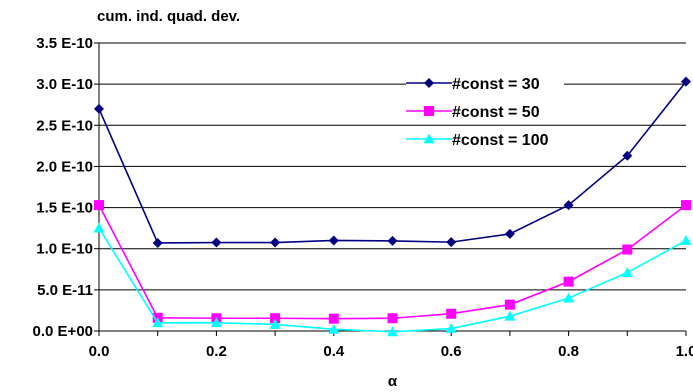 Image resolution: width=693 pixels, height=392 pixels. I want to click on legend-label: #const = 50, so click(496, 112).